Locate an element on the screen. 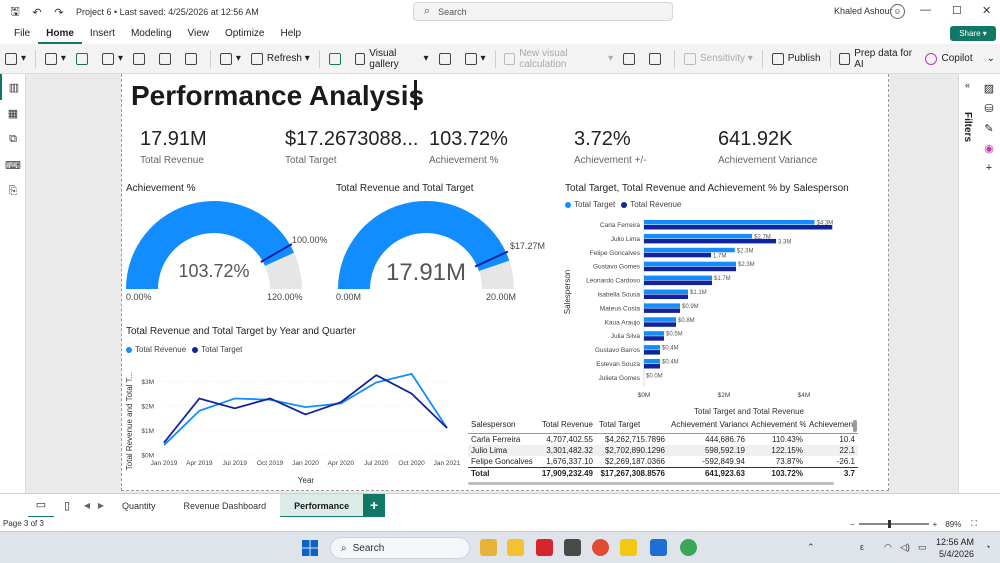 The image size is (1000, 563). add-pane-icon: + is located at coordinates (989, 168).